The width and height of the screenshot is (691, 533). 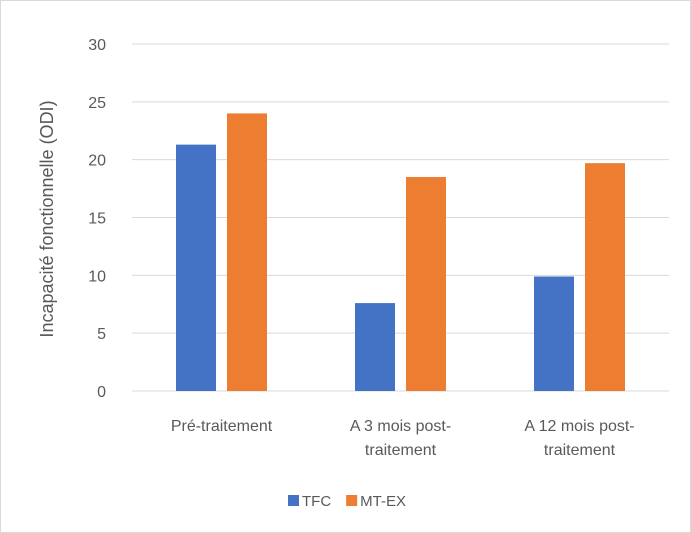 What do you see at coordinates (579, 426) in the screenshot?
I see `x-category-label: A 12 mois post-` at bounding box center [579, 426].